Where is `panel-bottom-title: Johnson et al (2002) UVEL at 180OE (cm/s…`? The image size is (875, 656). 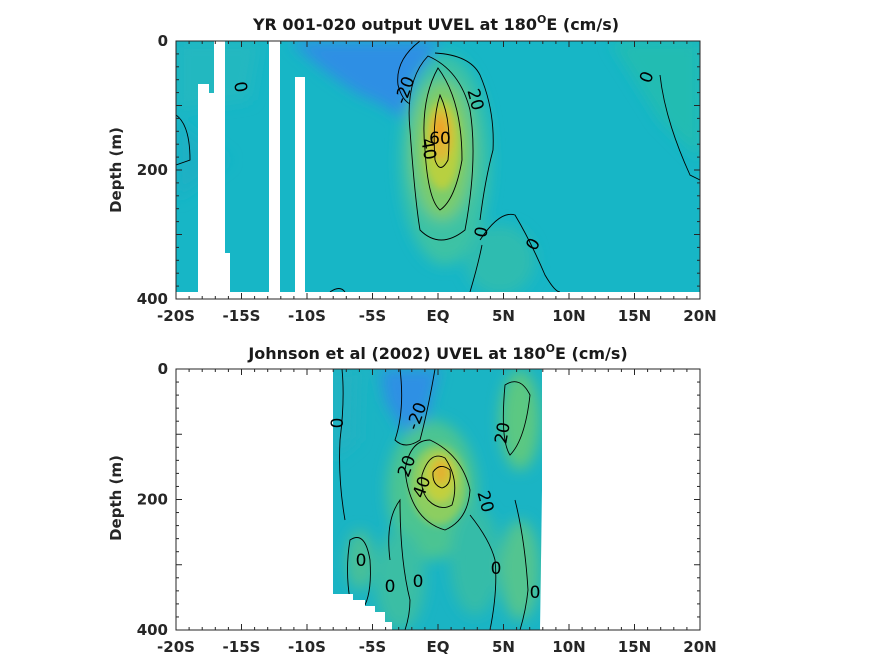 panel-bottom-title: Johnson et al (2002) UVEL at 180OE (cm/s… is located at coordinates (437, 352).